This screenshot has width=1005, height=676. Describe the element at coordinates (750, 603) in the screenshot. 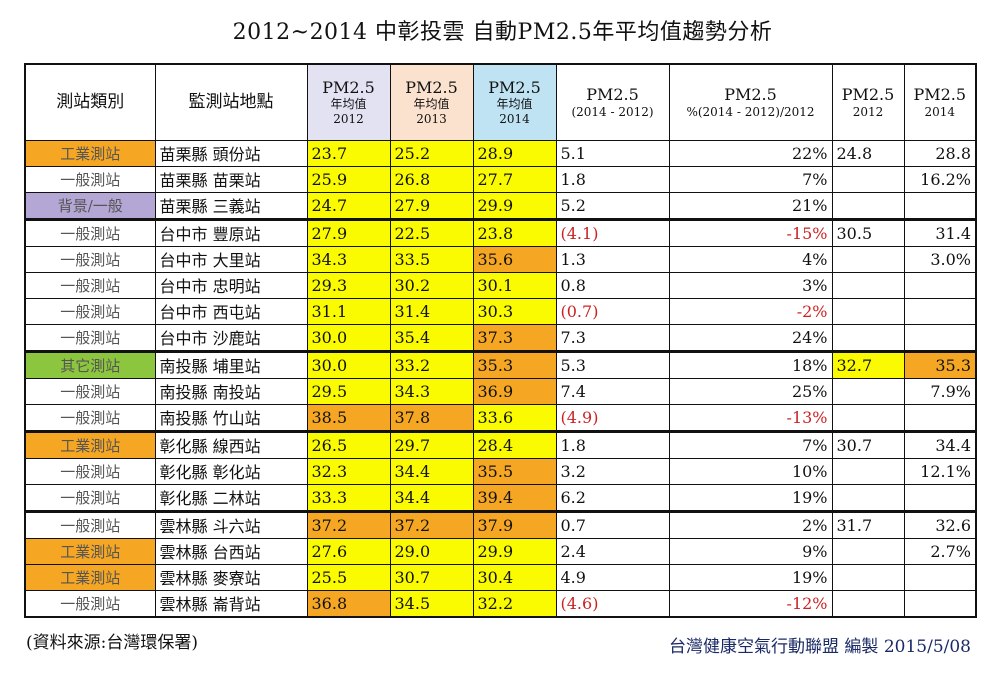

I see `pct-change-cell: -12%` at that location.